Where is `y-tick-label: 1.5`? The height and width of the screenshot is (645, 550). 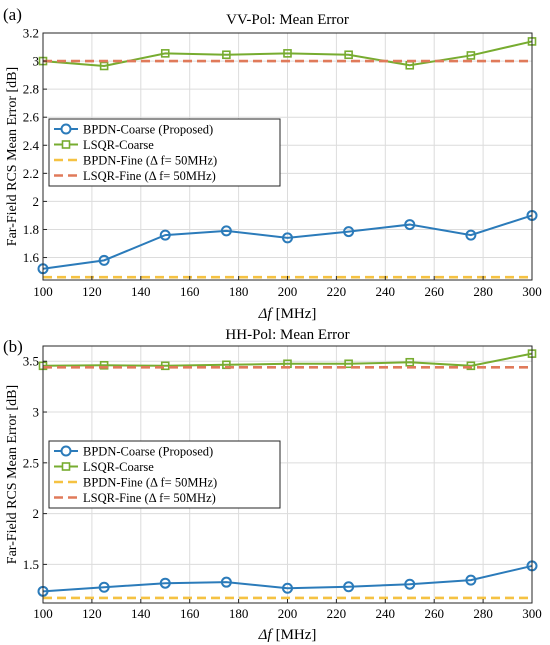 y-tick-label: 1.5 is located at coordinates (31, 564).